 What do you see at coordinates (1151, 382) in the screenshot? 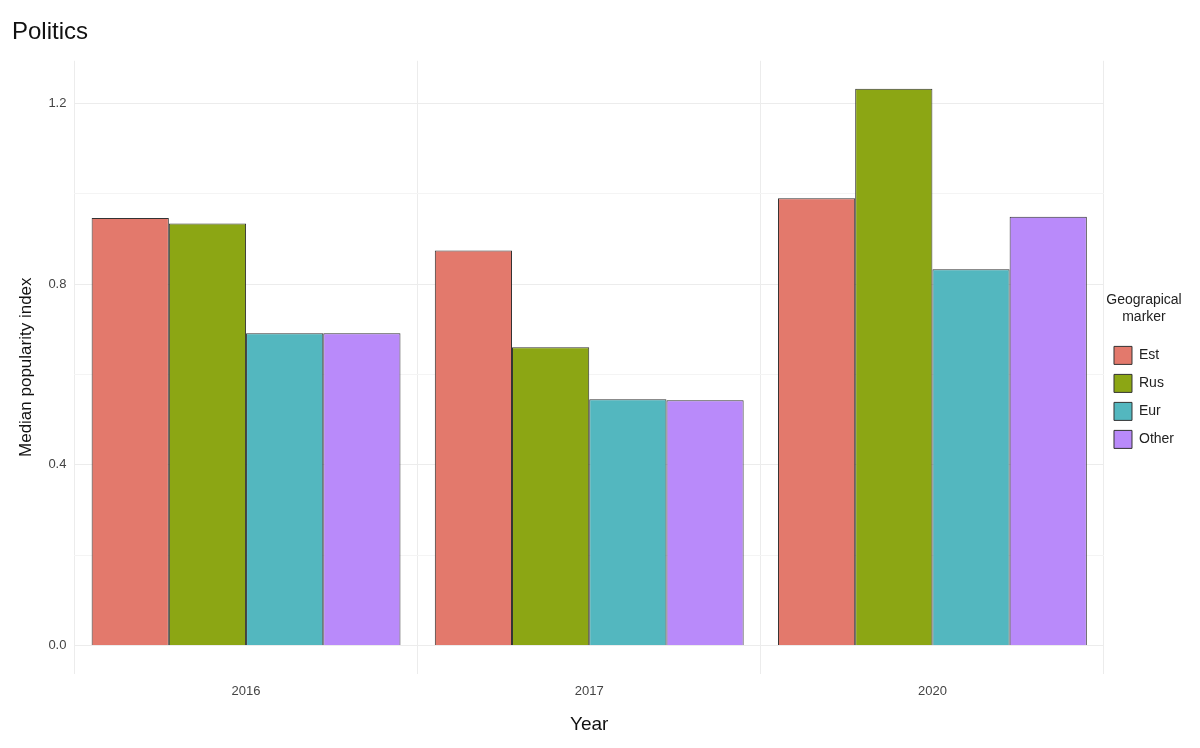
I see `legend-label: Rus` at bounding box center [1151, 382].